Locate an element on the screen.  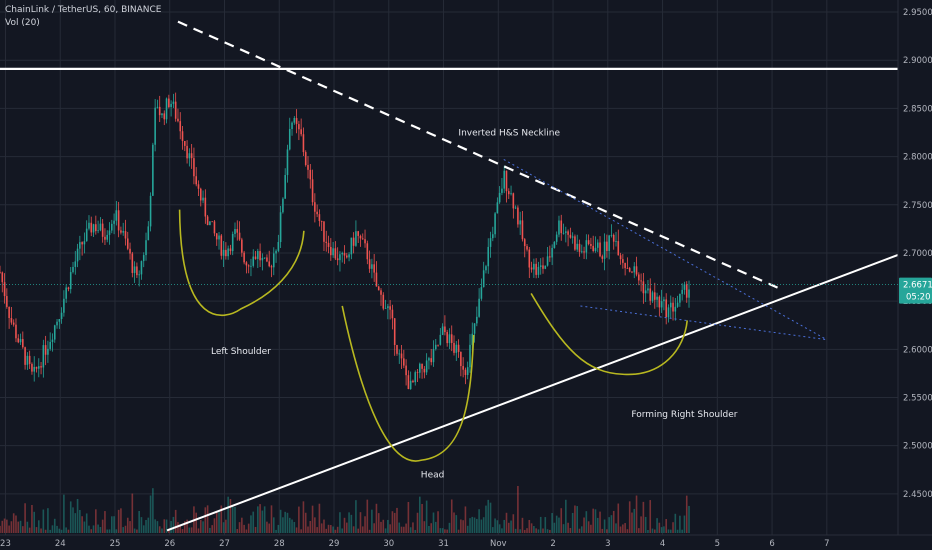
y-tick-label: 2.6000 is located at coordinates (917, 350).